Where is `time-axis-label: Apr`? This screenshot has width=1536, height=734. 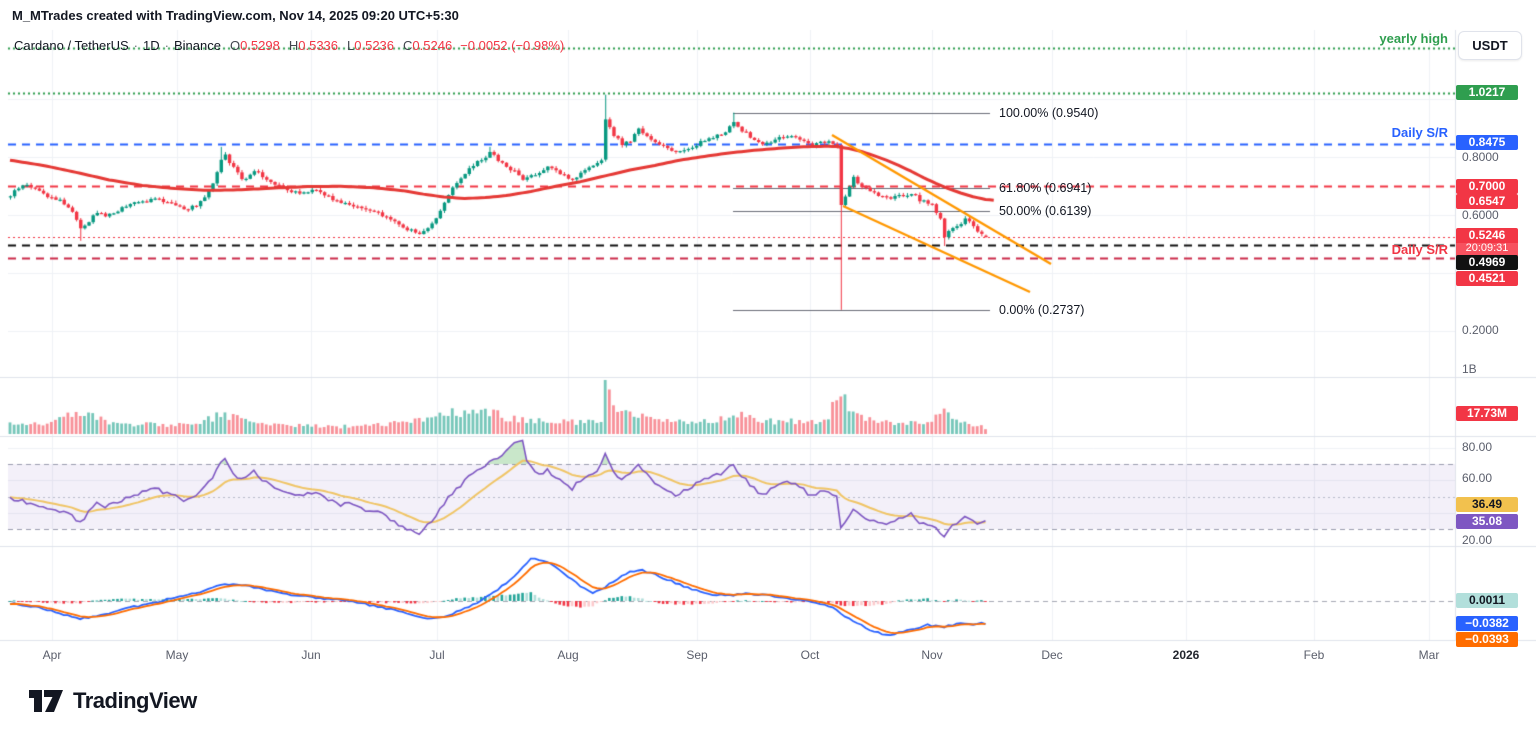 time-axis-label: Apr is located at coordinates (52, 655).